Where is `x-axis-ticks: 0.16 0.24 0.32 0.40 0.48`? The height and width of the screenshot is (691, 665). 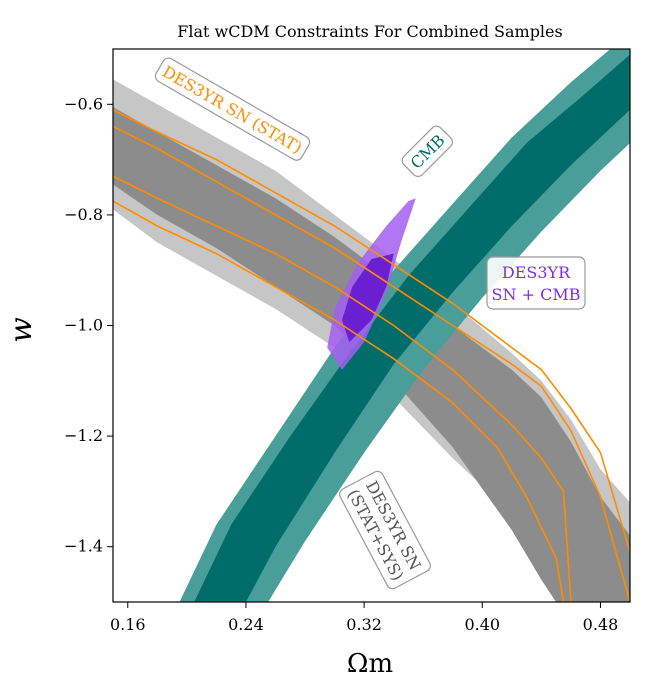 x-axis-ticks: 0.16 0.24 0.32 0.40 0.48 is located at coordinates (364, 618).